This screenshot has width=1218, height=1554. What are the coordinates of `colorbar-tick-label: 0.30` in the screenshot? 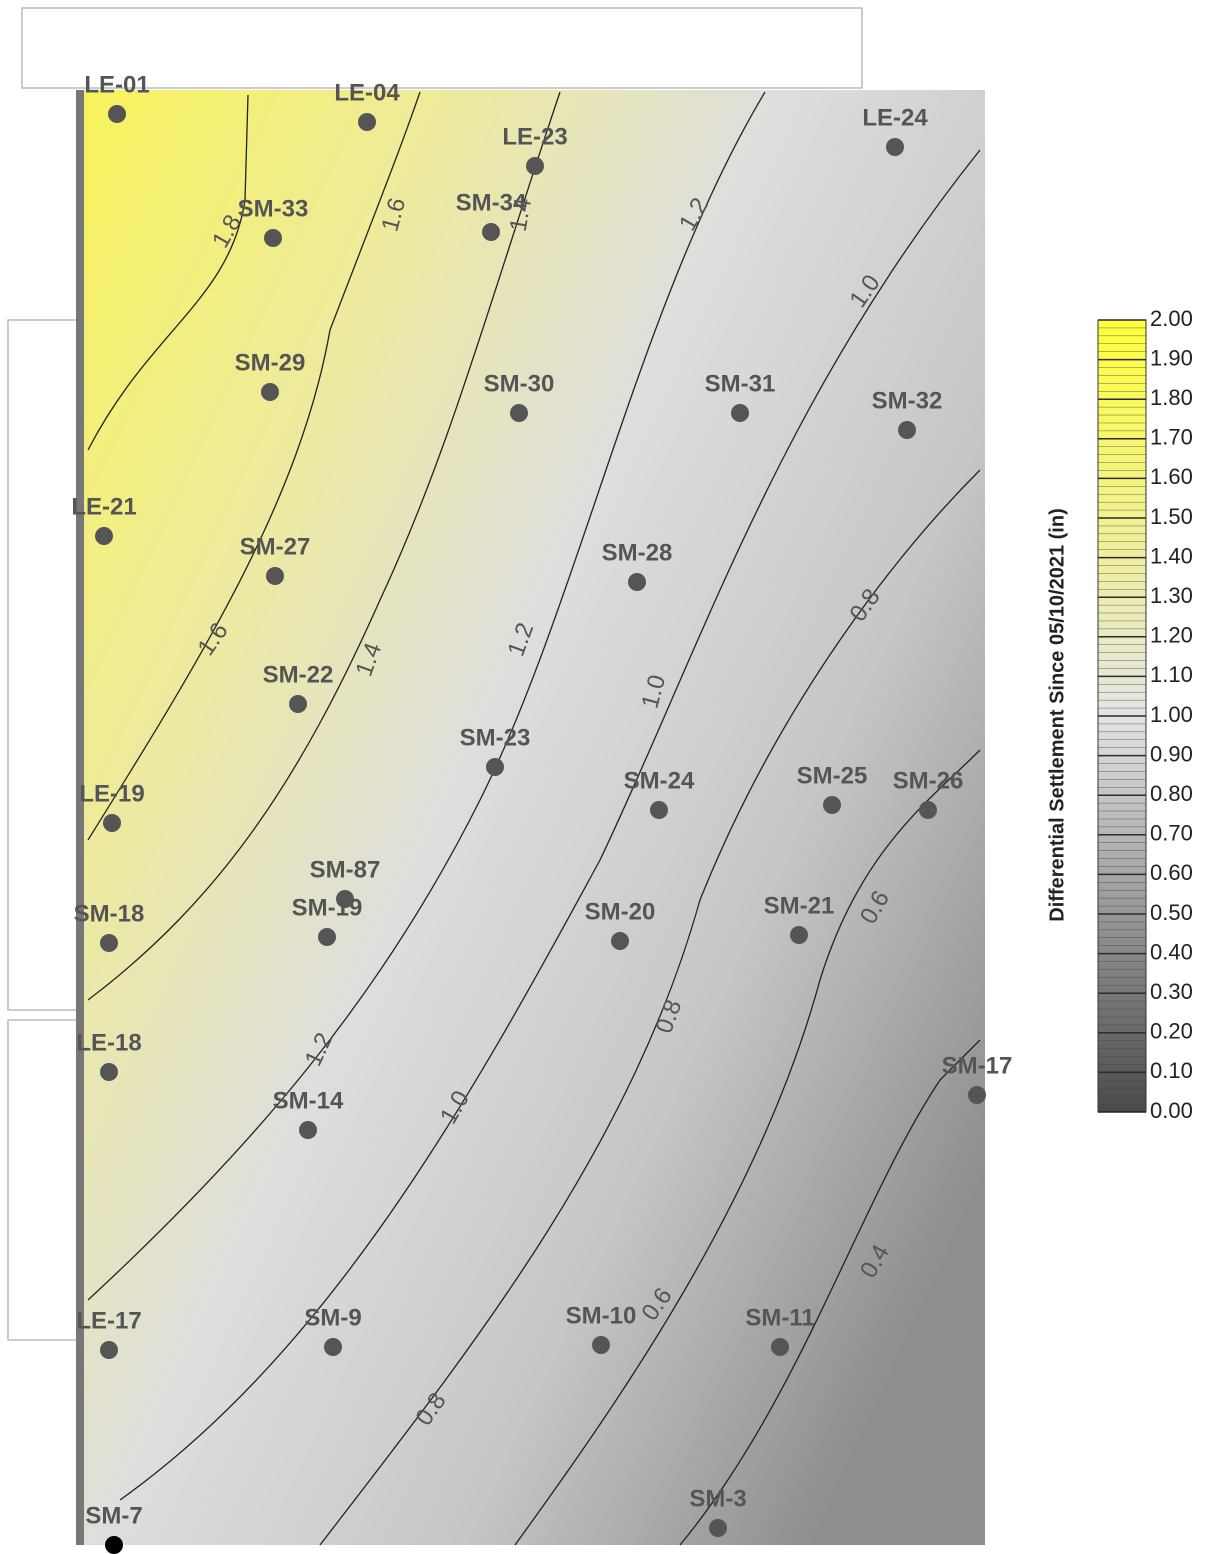 It's located at (1171, 991).